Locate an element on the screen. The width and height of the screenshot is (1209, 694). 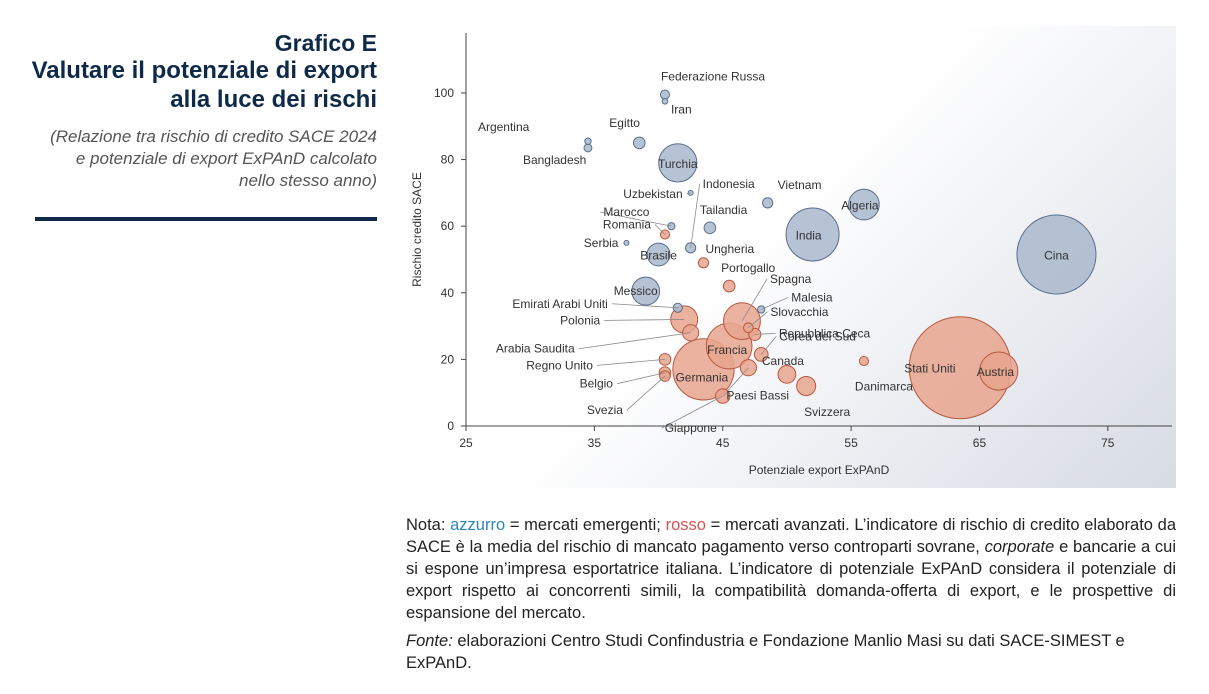
bubble-cina is located at coordinates (1056, 254).